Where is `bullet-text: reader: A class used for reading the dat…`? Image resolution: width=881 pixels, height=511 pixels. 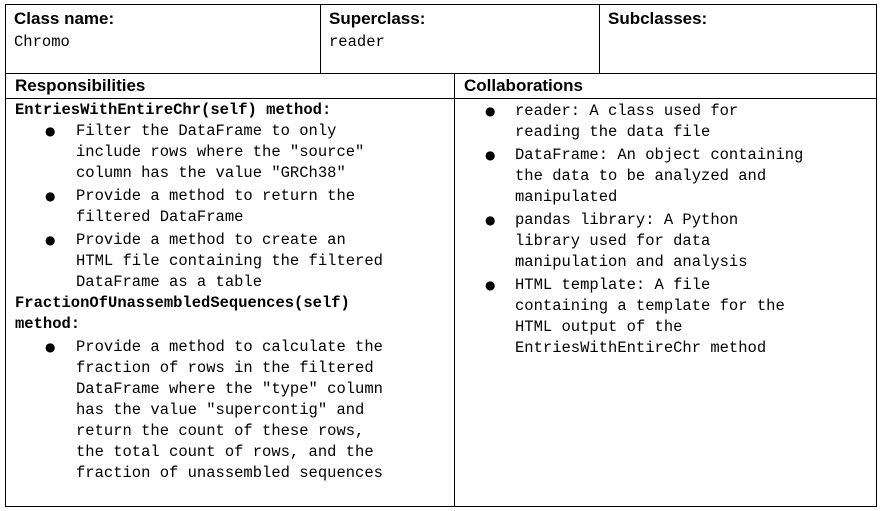 bullet-text: reader: A class used for reading the dat… is located at coordinates (627, 121).